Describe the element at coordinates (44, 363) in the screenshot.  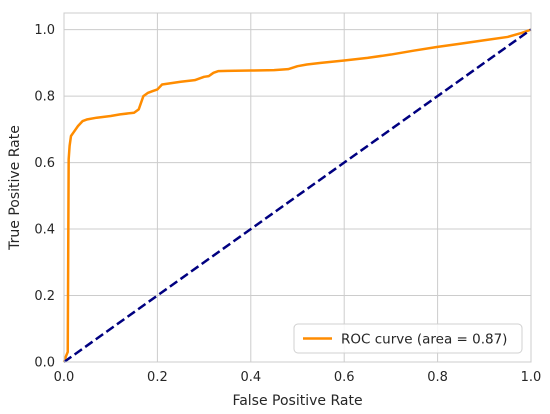
I see `y-tick-label: 0.0` at that location.